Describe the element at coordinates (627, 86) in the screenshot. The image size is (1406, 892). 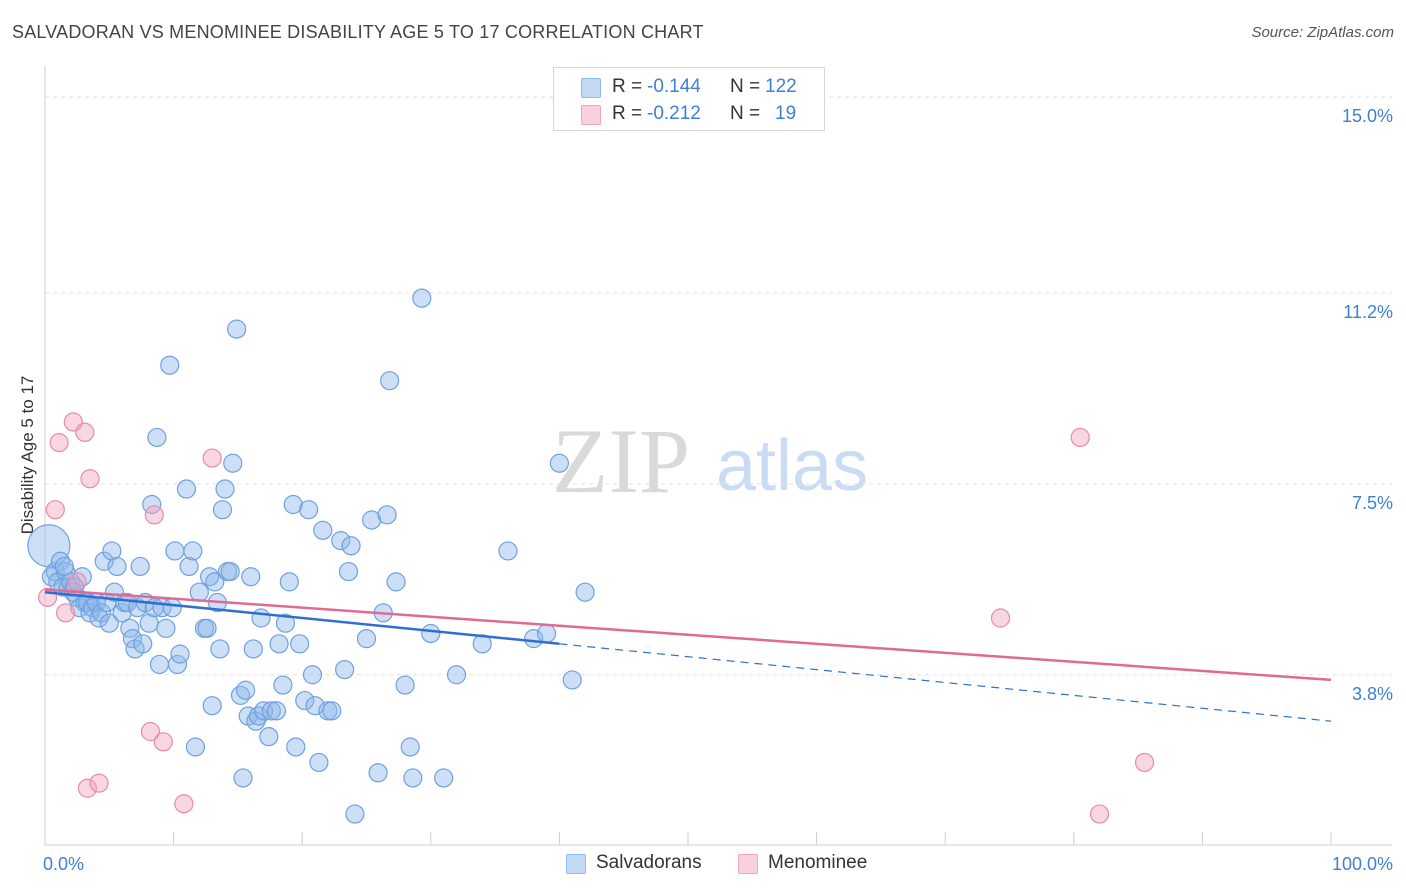
I see `salvadorans-r-label: R =` at that location.